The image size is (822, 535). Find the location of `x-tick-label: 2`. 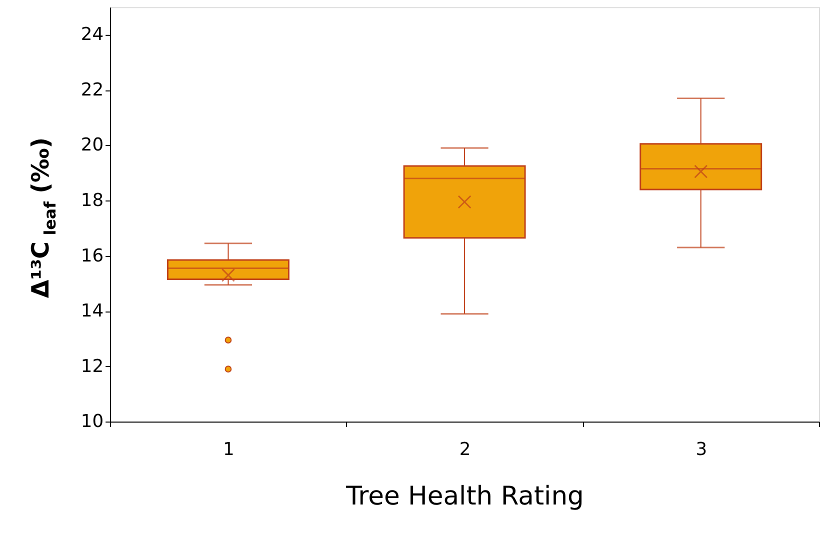

x-tick-label: 2 is located at coordinates (465, 449).